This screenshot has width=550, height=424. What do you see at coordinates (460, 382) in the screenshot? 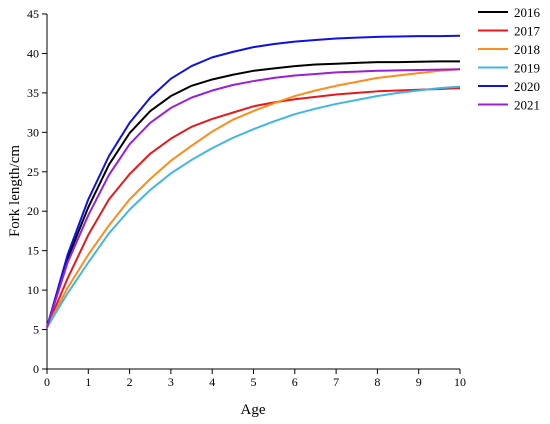
I see `x-tick-label: 10` at bounding box center [460, 382].